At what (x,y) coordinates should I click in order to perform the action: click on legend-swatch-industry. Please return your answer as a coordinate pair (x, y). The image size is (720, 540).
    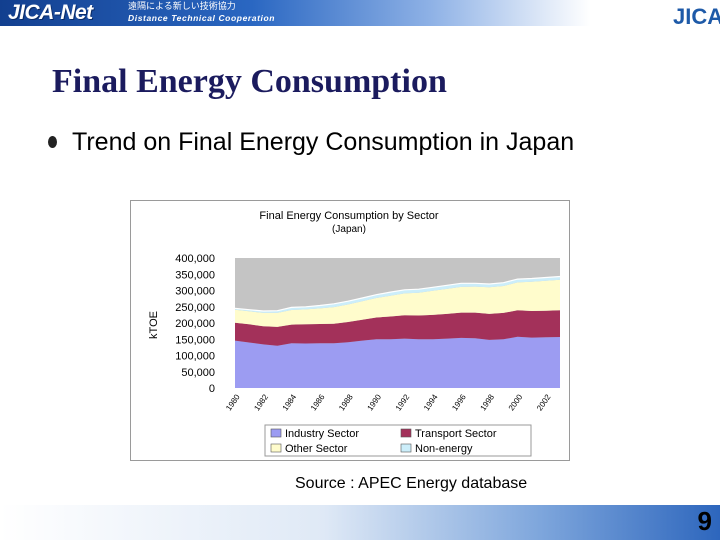
    Looking at the image, I should click on (276, 433).